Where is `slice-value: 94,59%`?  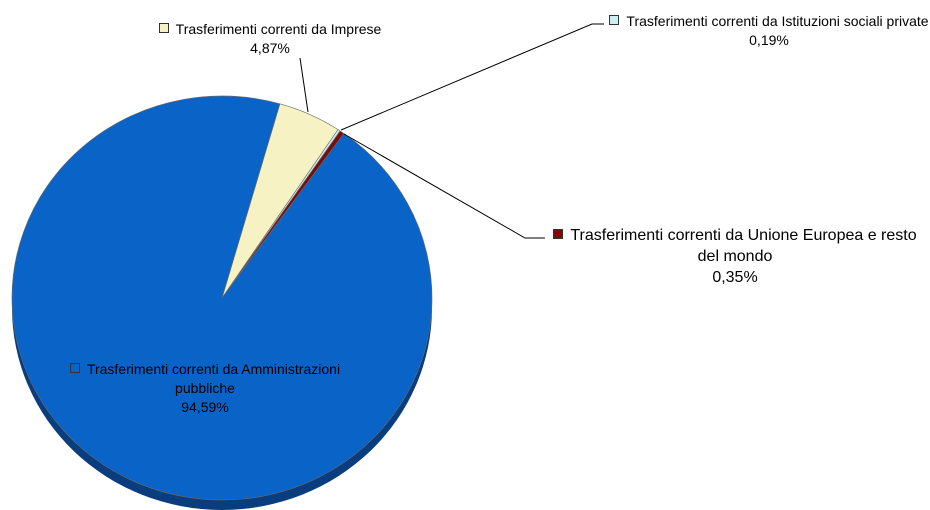 slice-value: 94,59% is located at coordinates (205, 407).